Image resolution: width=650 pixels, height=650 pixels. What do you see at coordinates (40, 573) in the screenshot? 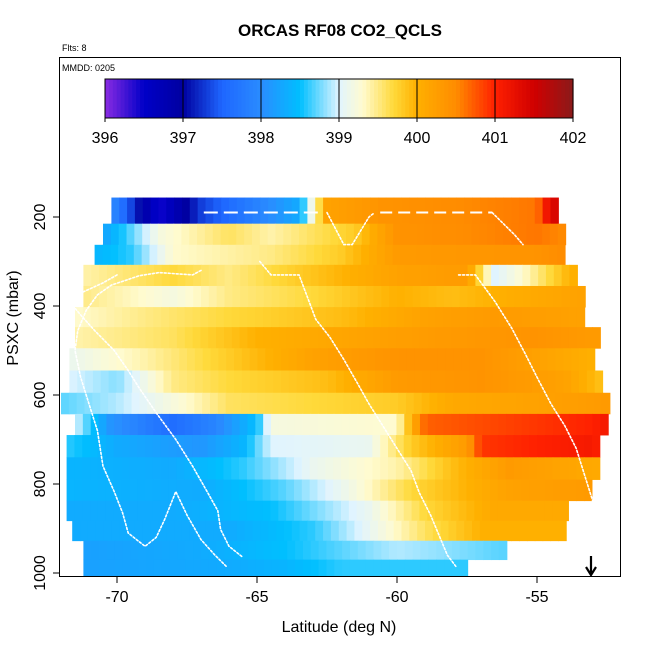
I see `y-tick-label: 1000` at bounding box center [40, 573].